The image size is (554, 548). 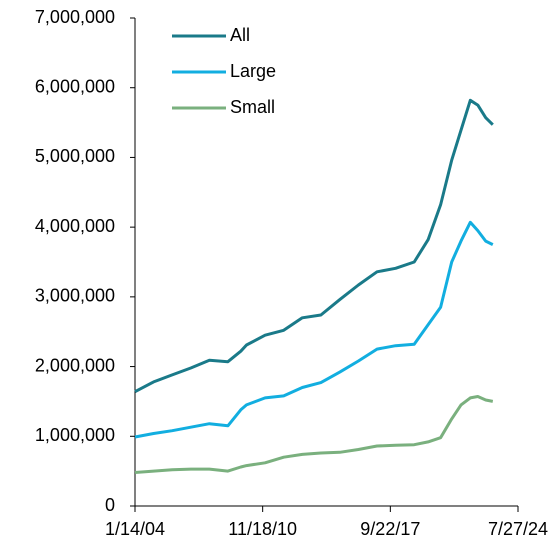 I want to click on legend-label: Large, so click(x=253, y=71).